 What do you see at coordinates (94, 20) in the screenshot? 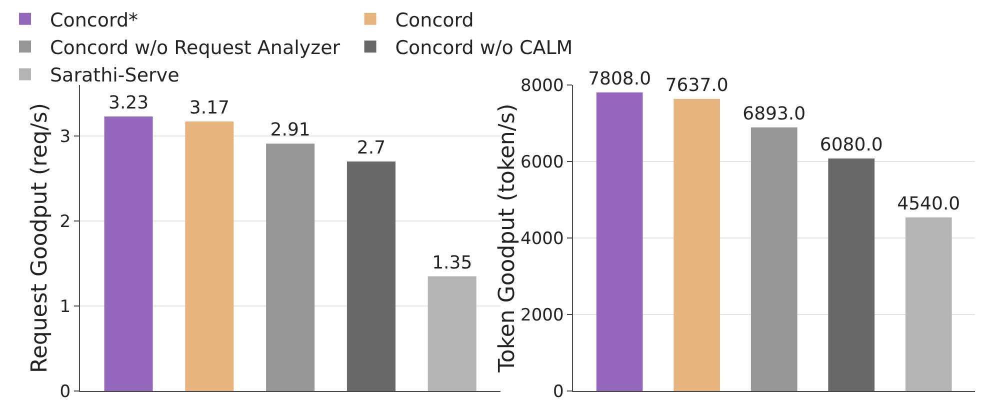
I see `legend-label: Concord*` at bounding box center [94, 20].